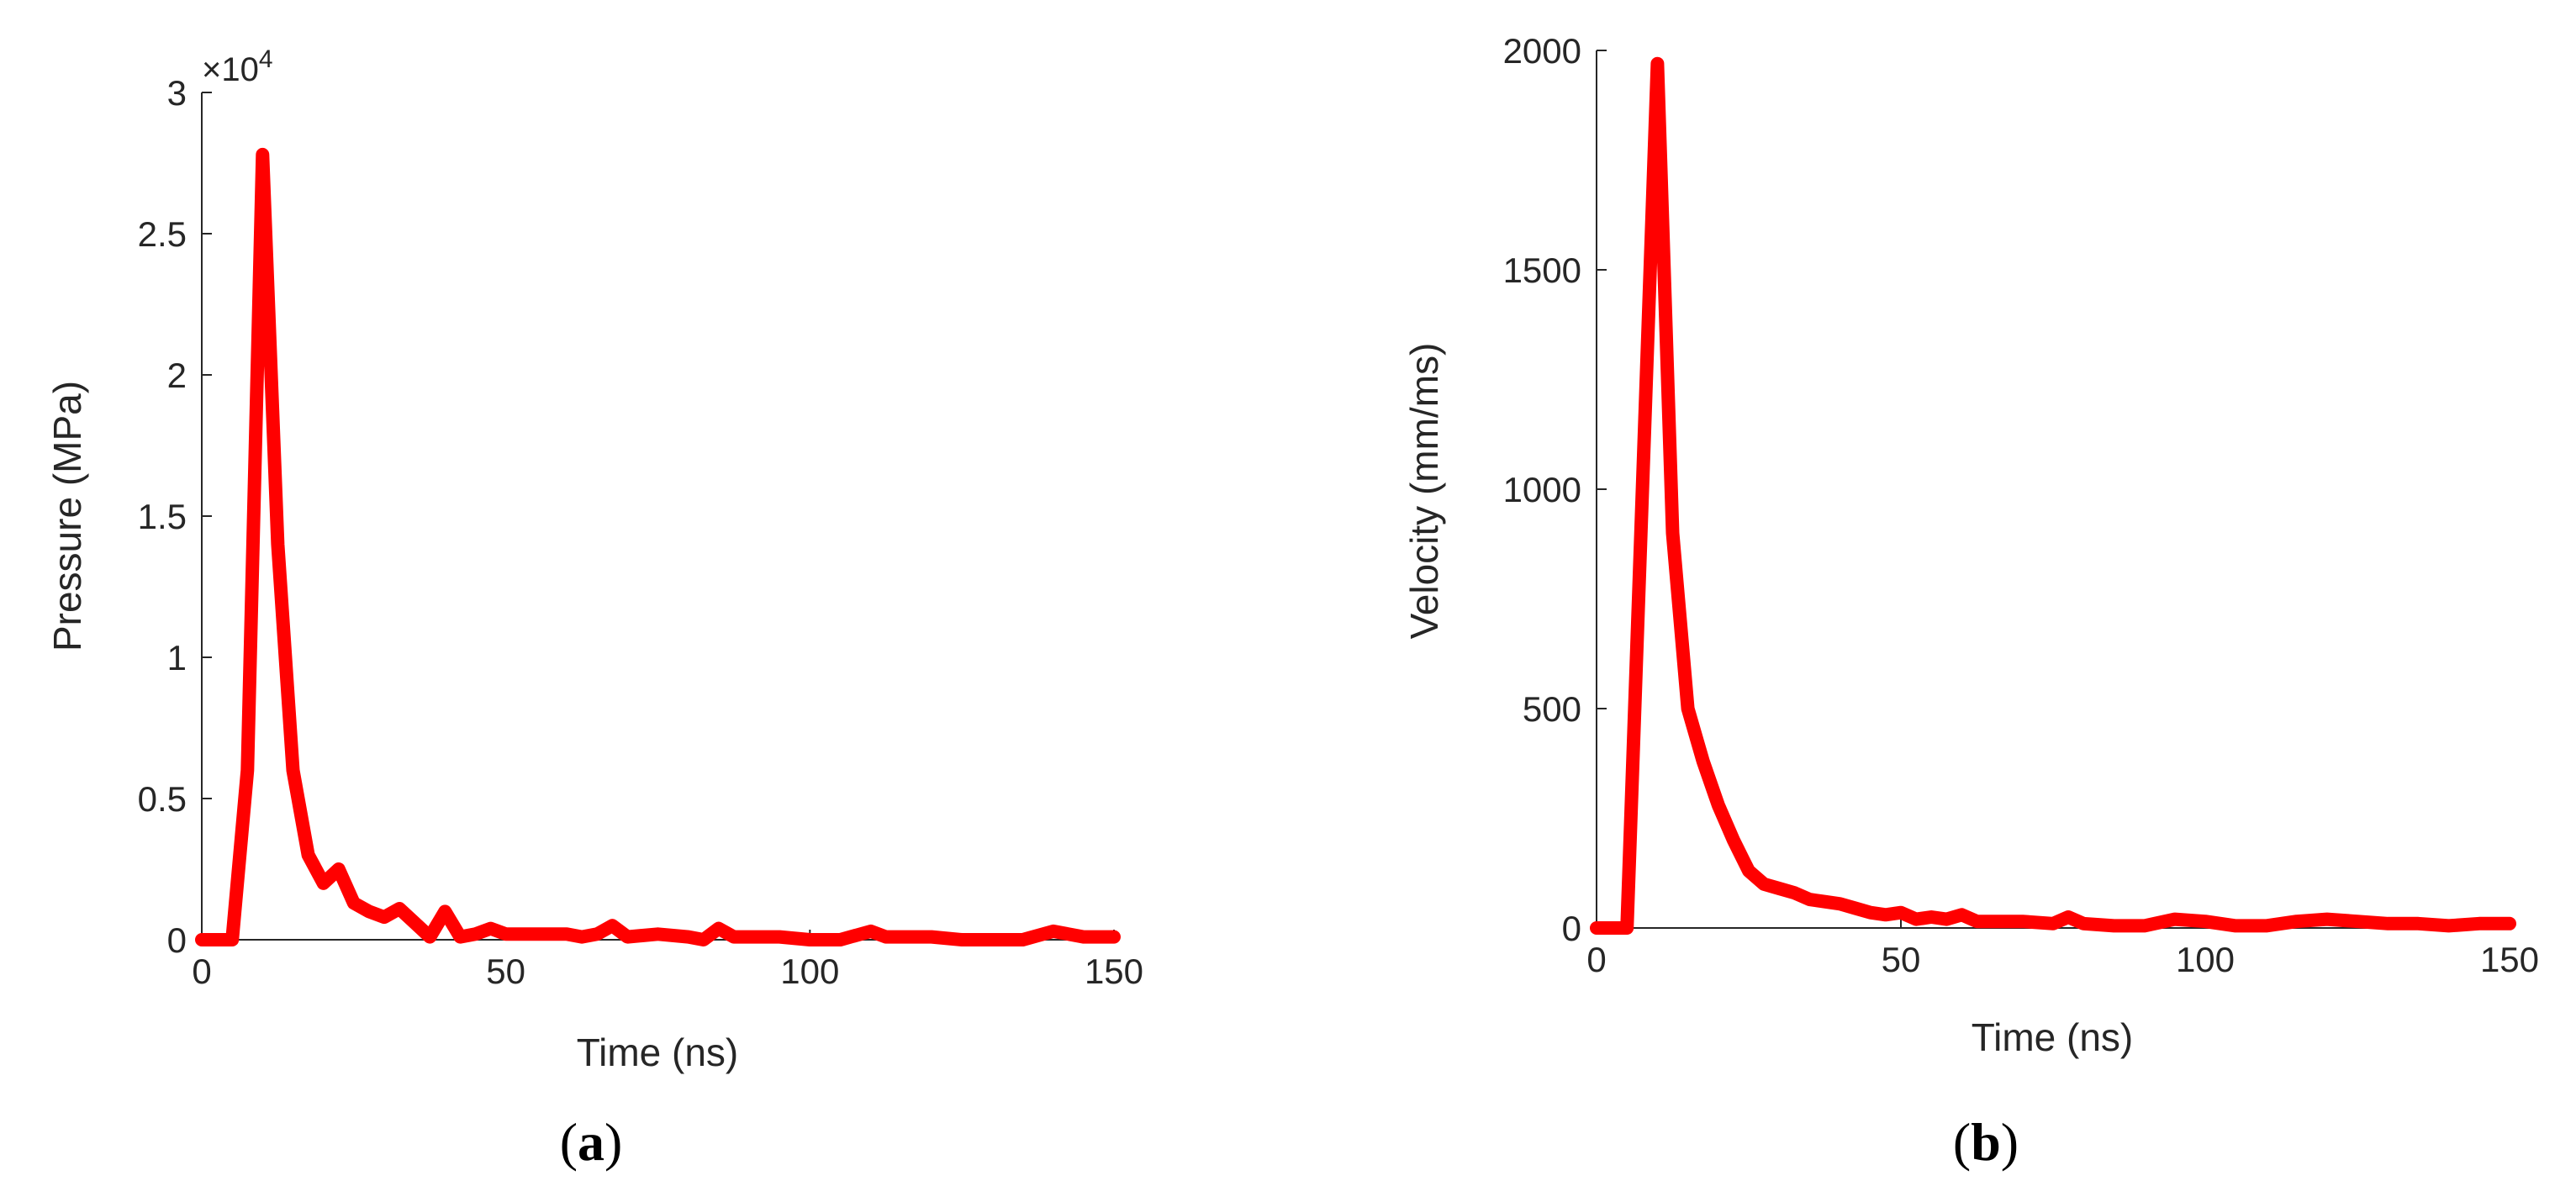  I want to click on panel-a-caption: (a), so click(591, 1142).